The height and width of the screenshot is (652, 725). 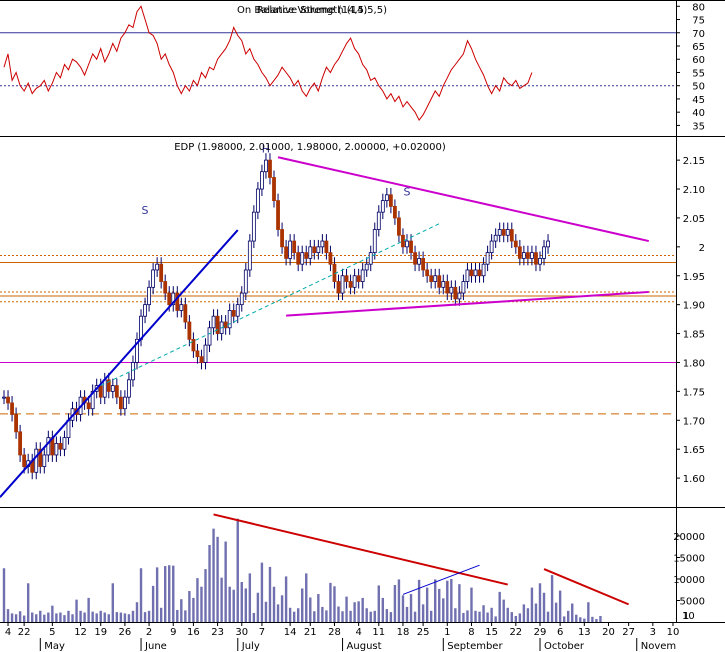 What do you see at coordinates (423, 632) in the screenshot?
I see `x-day-label: 25` at bounding box center [423, 632].